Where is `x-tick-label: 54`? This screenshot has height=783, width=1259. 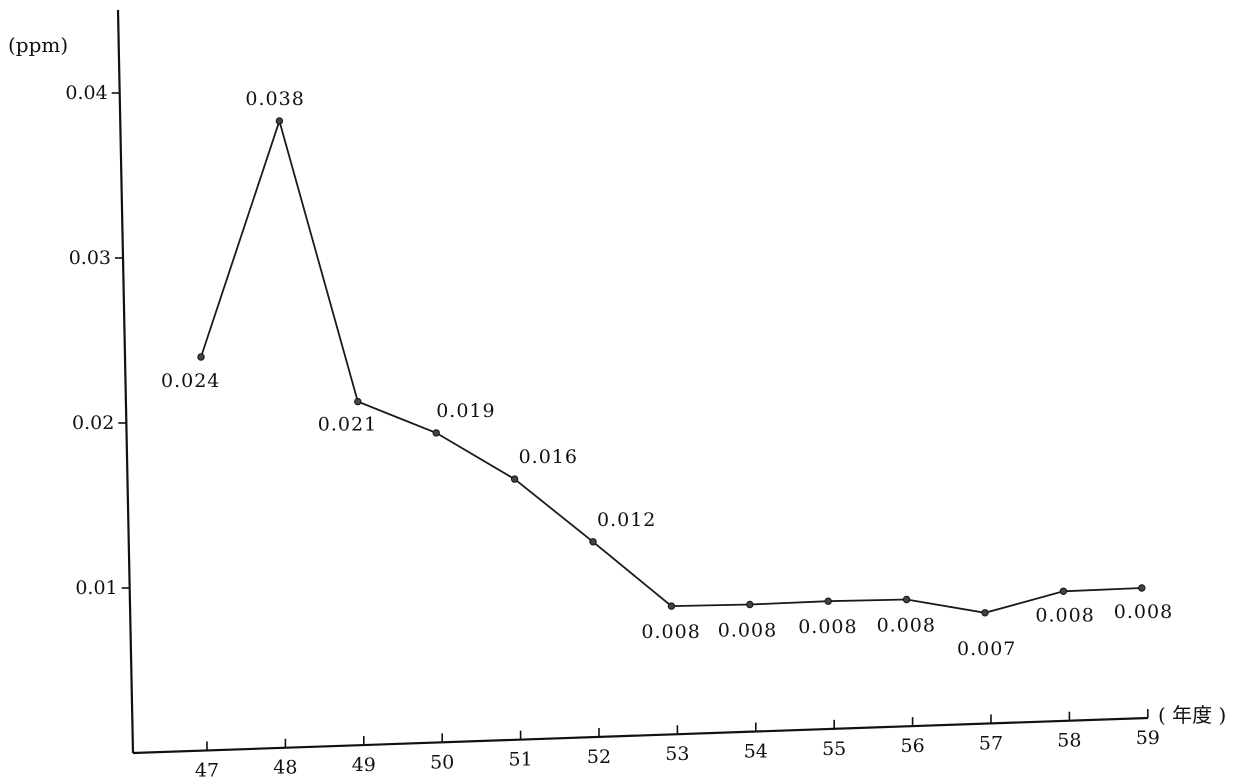 x-tick-label: 54 is located at coordinates (756, 752).